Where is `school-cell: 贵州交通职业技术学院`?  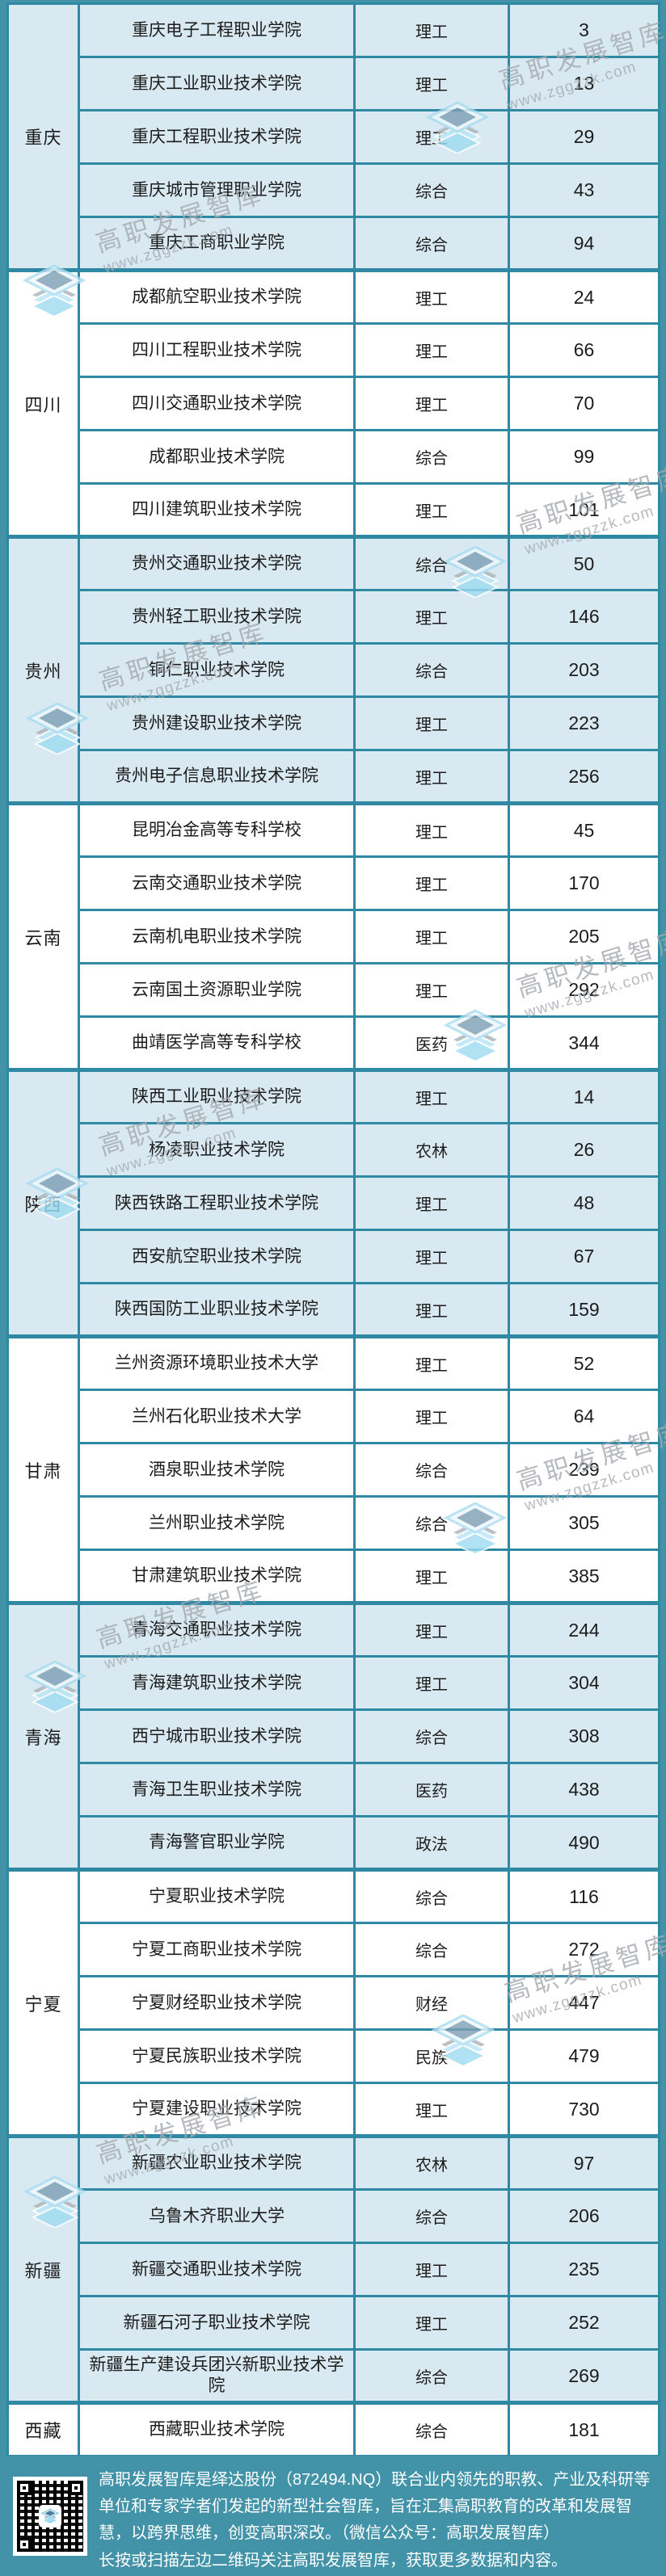
school-cell: 贵州交通职业技术学院 is located at coordinates (217, 563).